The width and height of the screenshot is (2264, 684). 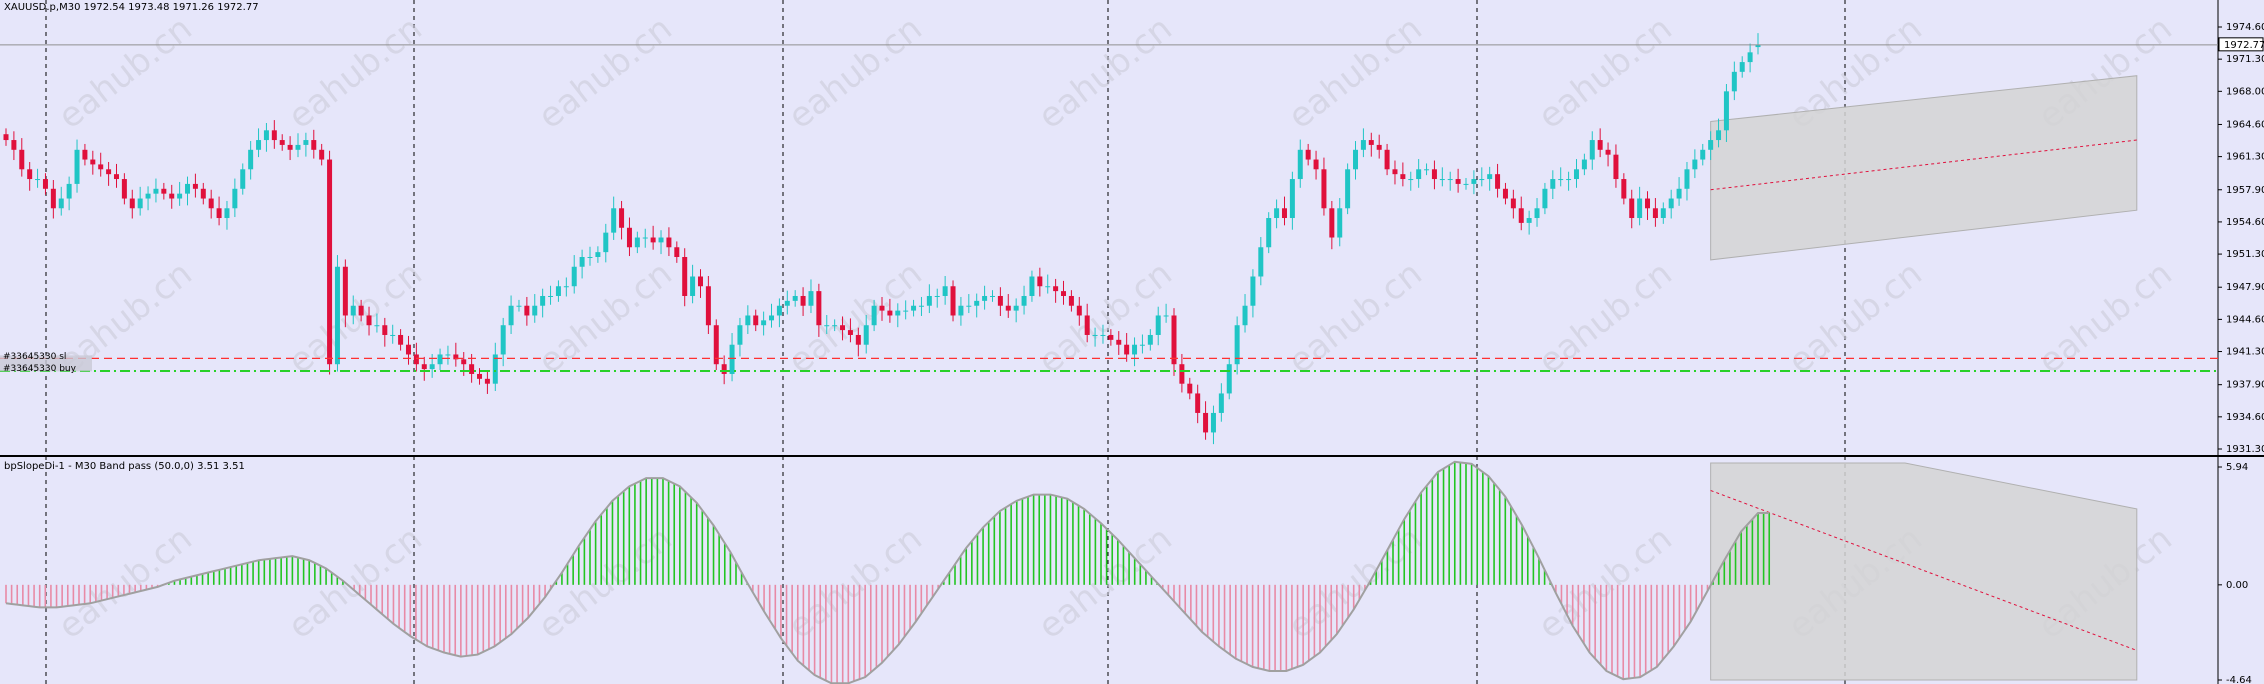 What do you see at coordinates (2245, 222) in the screenshot?
I see `price-tick-label: 1954.60` at bounding box center [2245, 222].